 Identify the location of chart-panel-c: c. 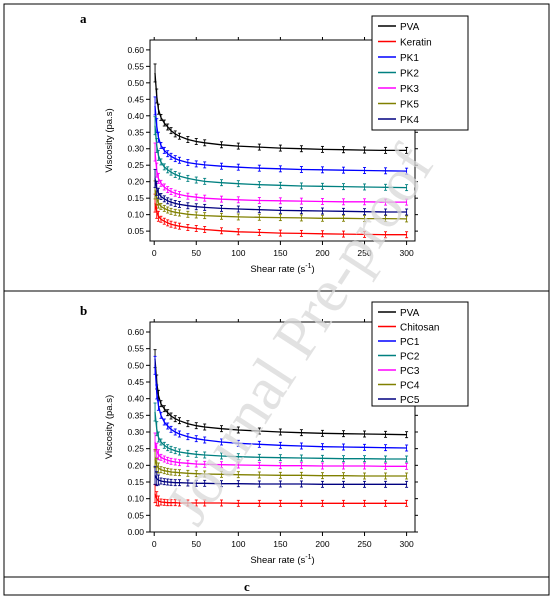
(247, 586).